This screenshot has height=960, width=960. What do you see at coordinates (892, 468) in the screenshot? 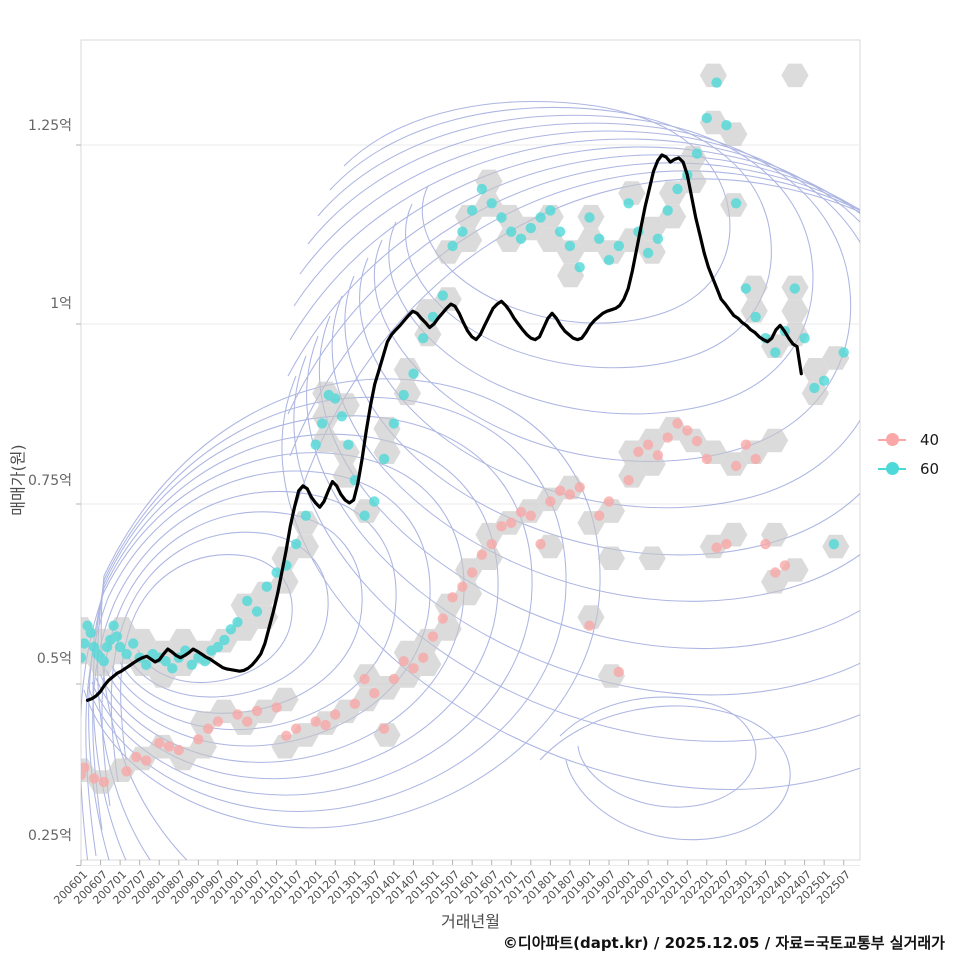
I see `legend-key-60-icon` at bounding box center [892, 468].